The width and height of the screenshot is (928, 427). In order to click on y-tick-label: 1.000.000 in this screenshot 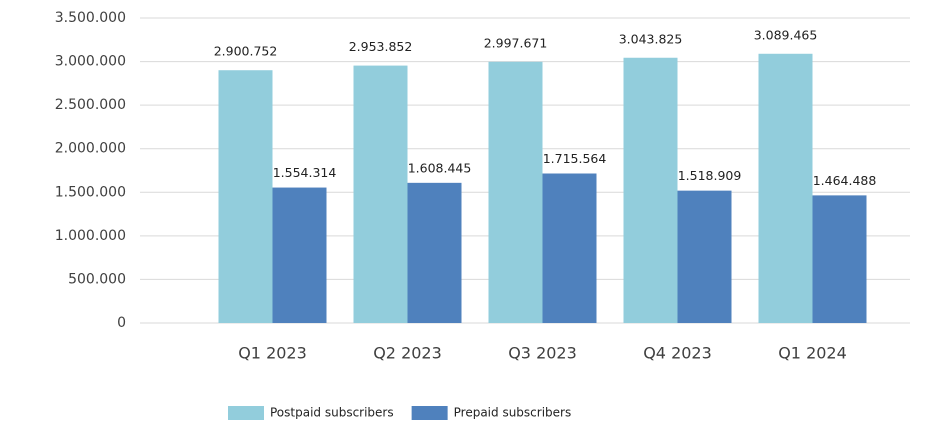, I will do `click(90, 236)`.